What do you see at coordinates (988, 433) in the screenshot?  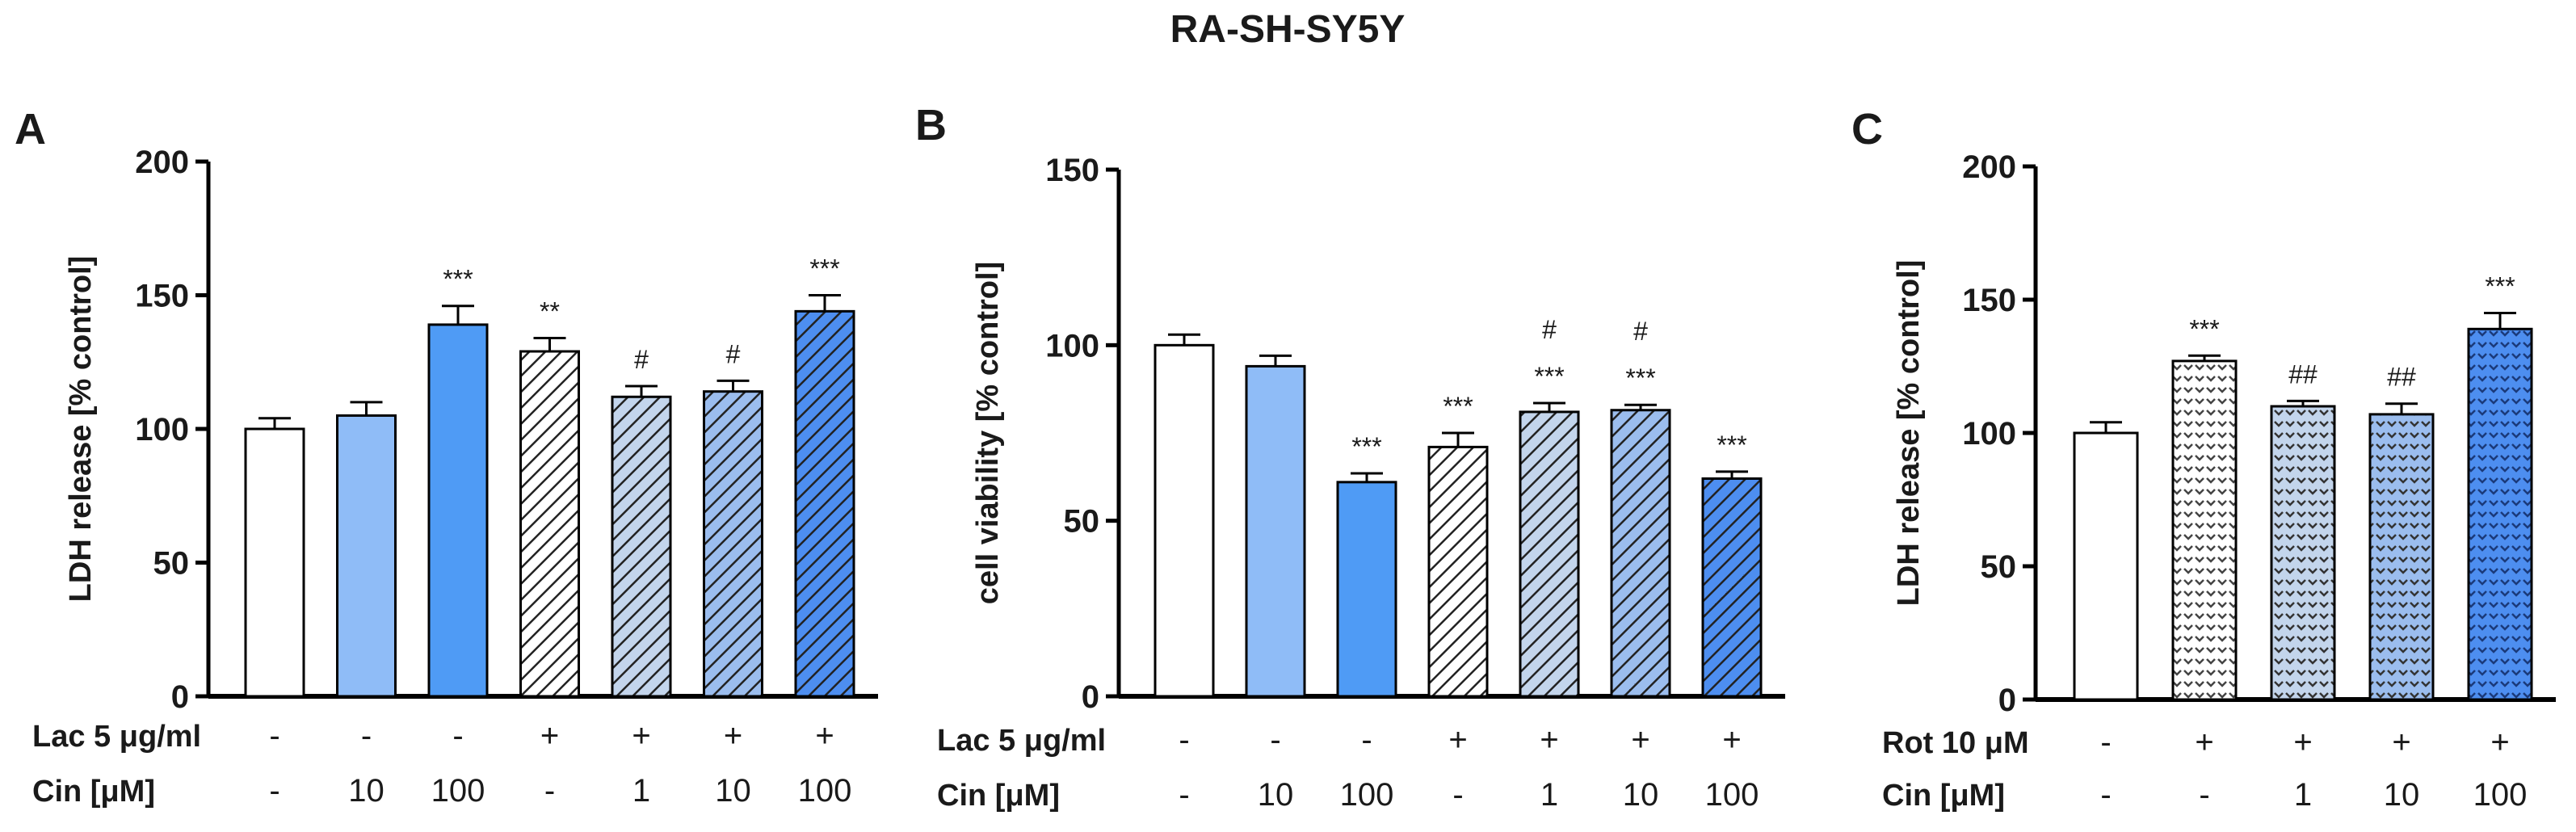 I see `y-axis-label: cell viability [% control]` at bounding box center [988, 433].